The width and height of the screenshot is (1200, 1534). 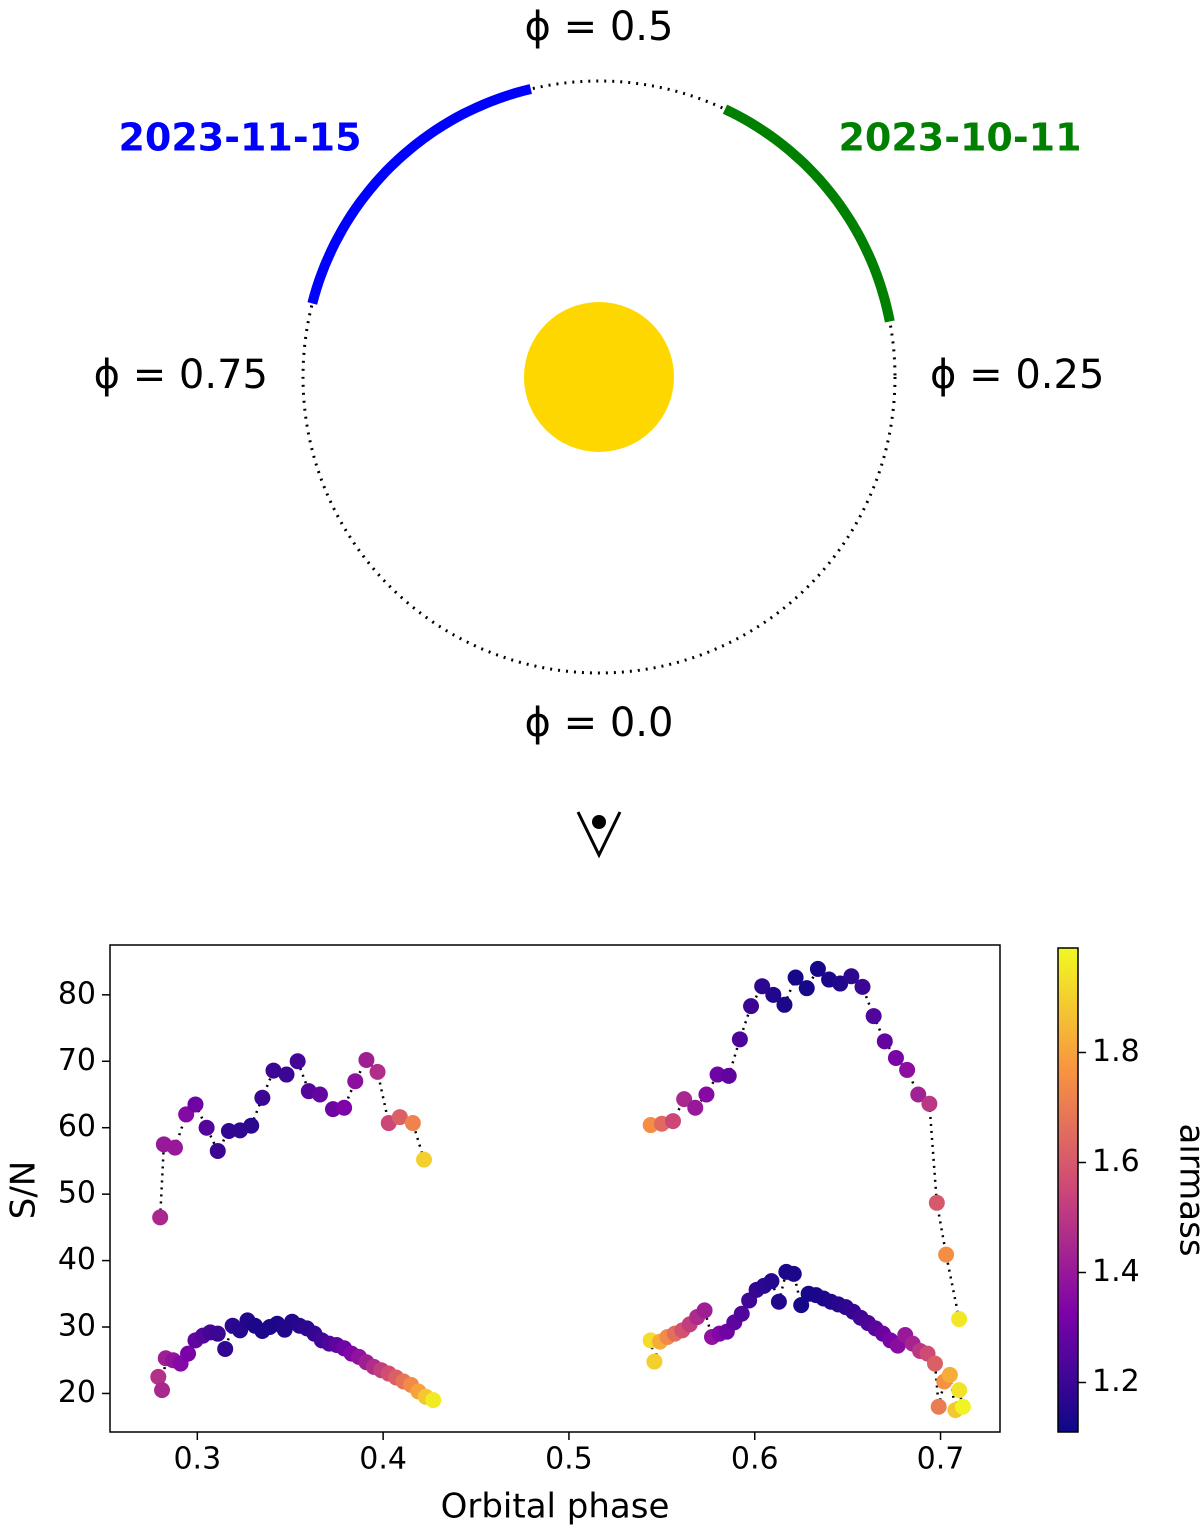 I want to click on y-tick-label: 40, so click(x=77, y=1259).